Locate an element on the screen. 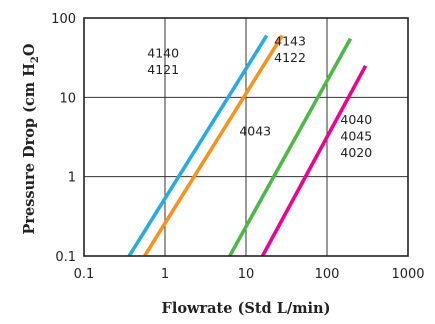 The height and width of the screenshot is (324, 435). x-tick-label: 1 is located at coordinates (165, 274).